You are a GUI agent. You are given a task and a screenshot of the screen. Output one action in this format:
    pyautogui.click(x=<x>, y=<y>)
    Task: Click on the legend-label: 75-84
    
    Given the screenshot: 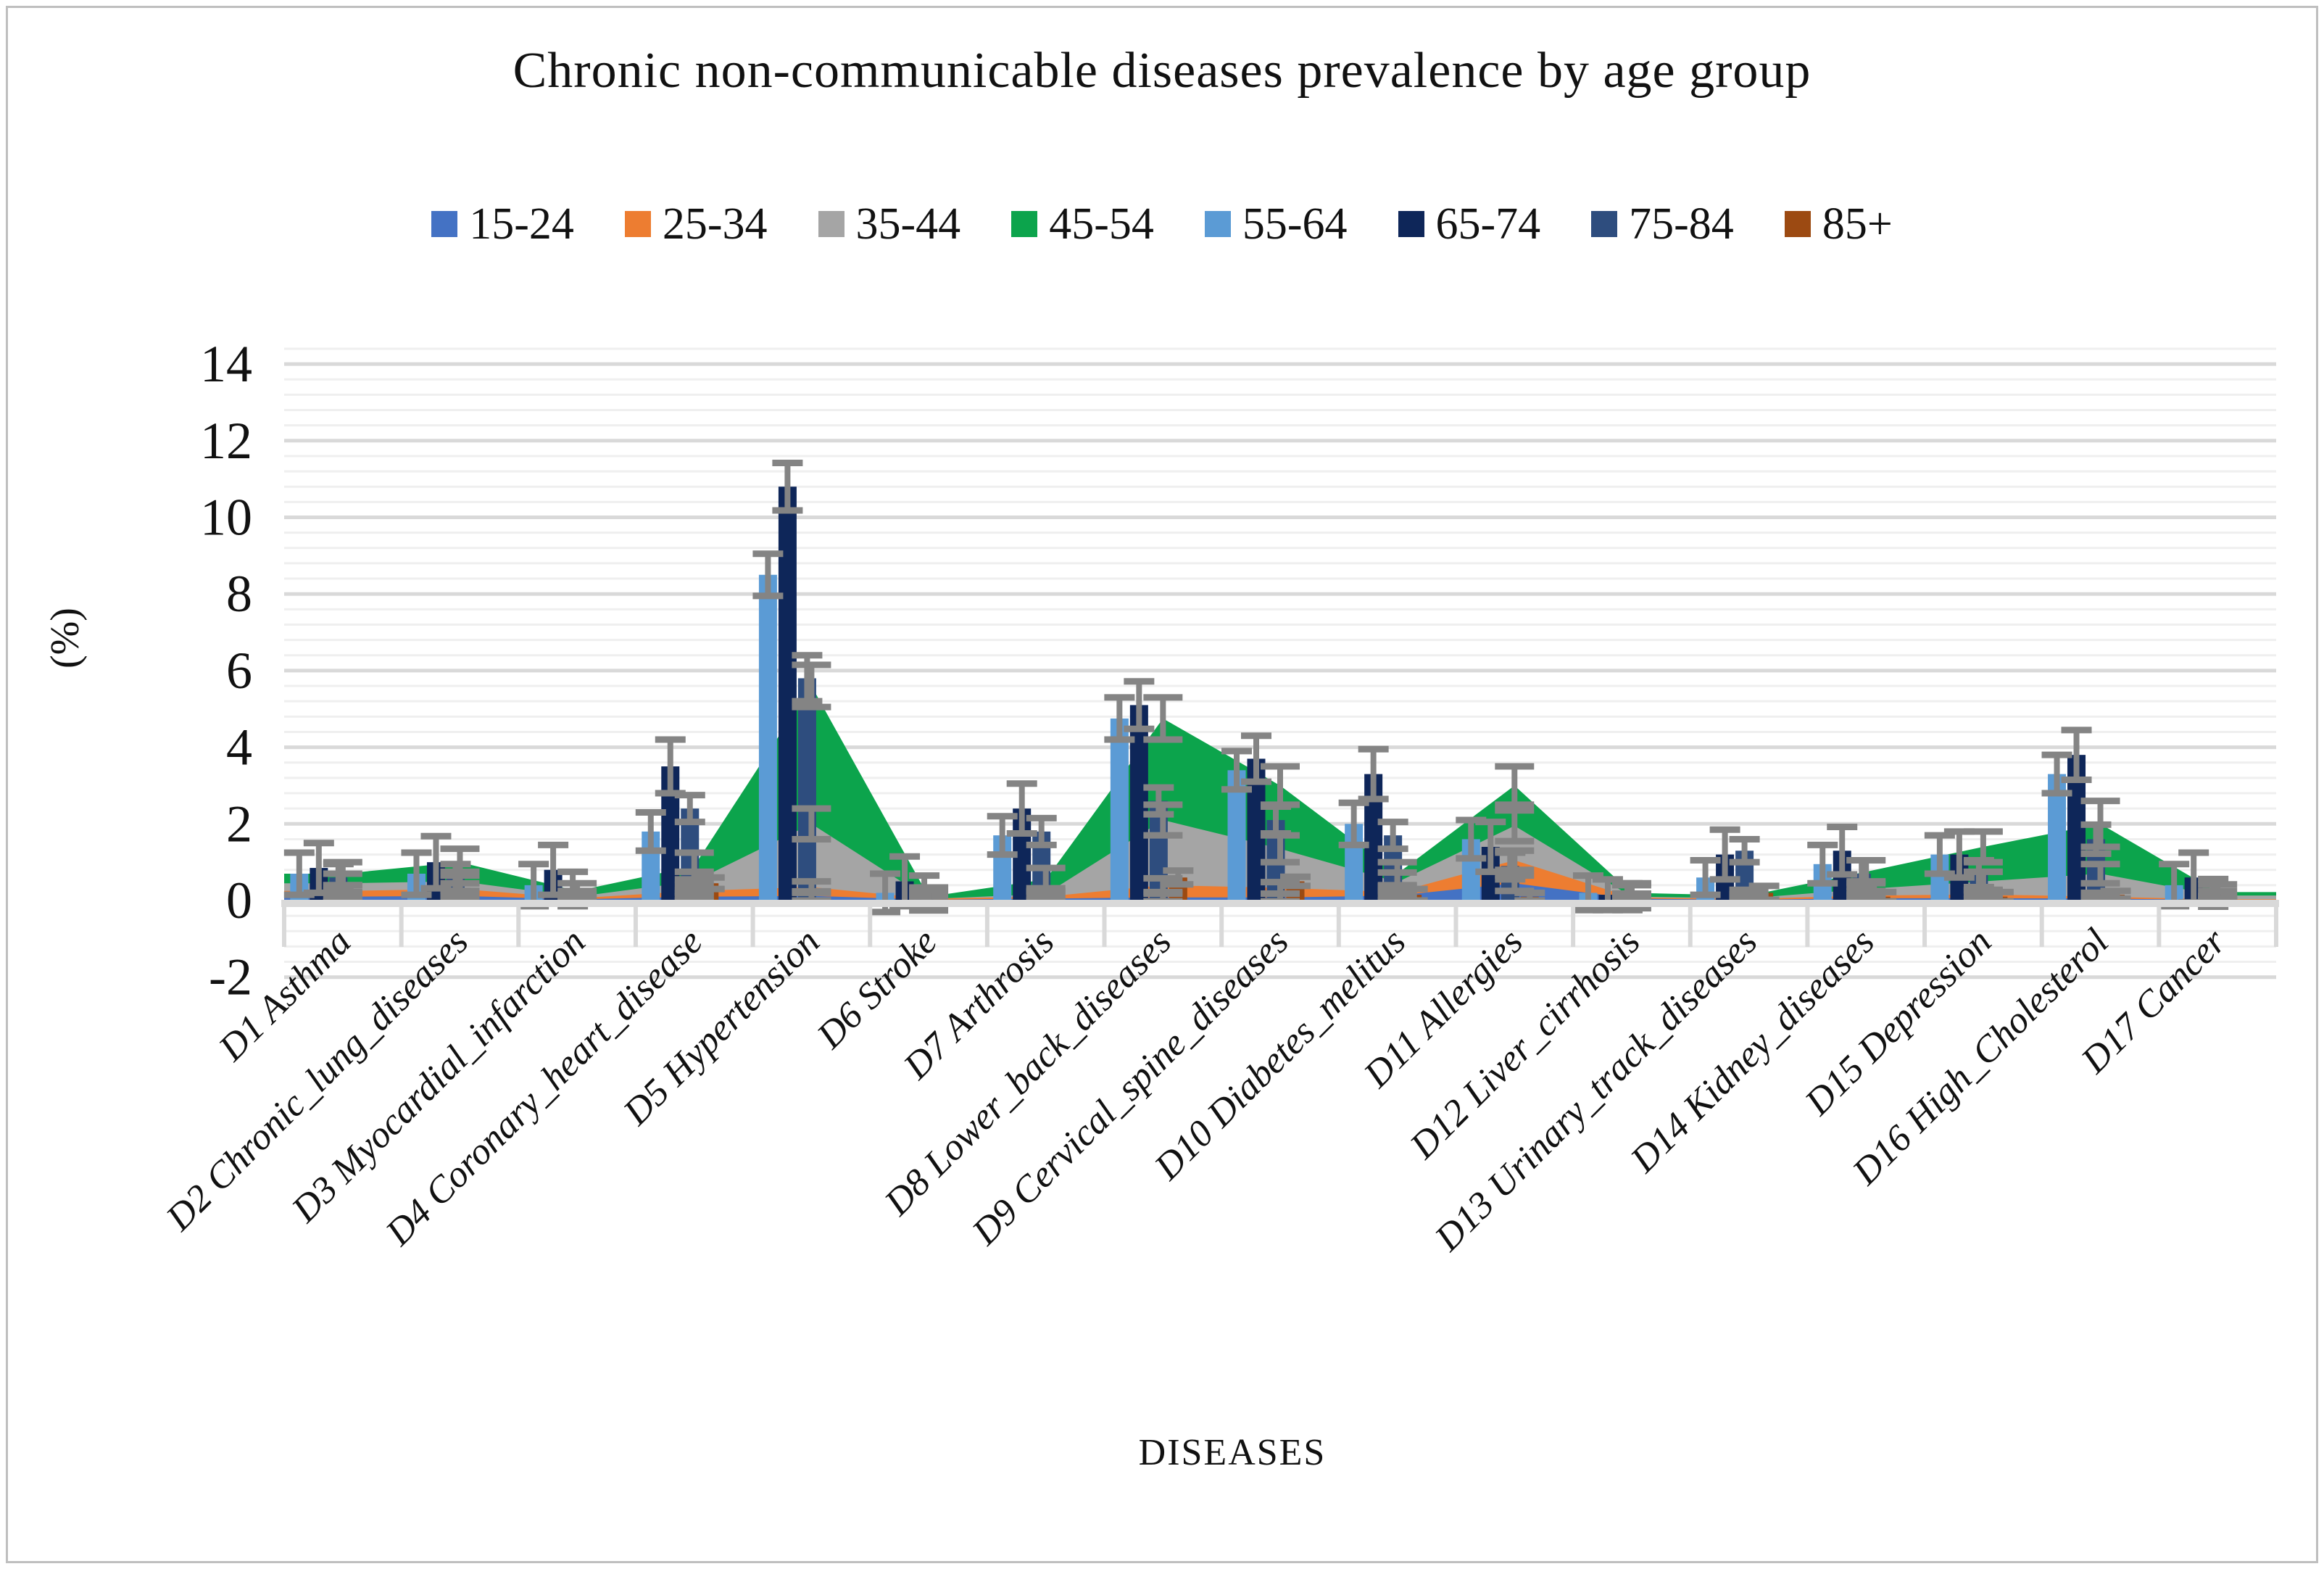 What is the action you would take?
    pyautogui.click(x=1682, y=224)
    